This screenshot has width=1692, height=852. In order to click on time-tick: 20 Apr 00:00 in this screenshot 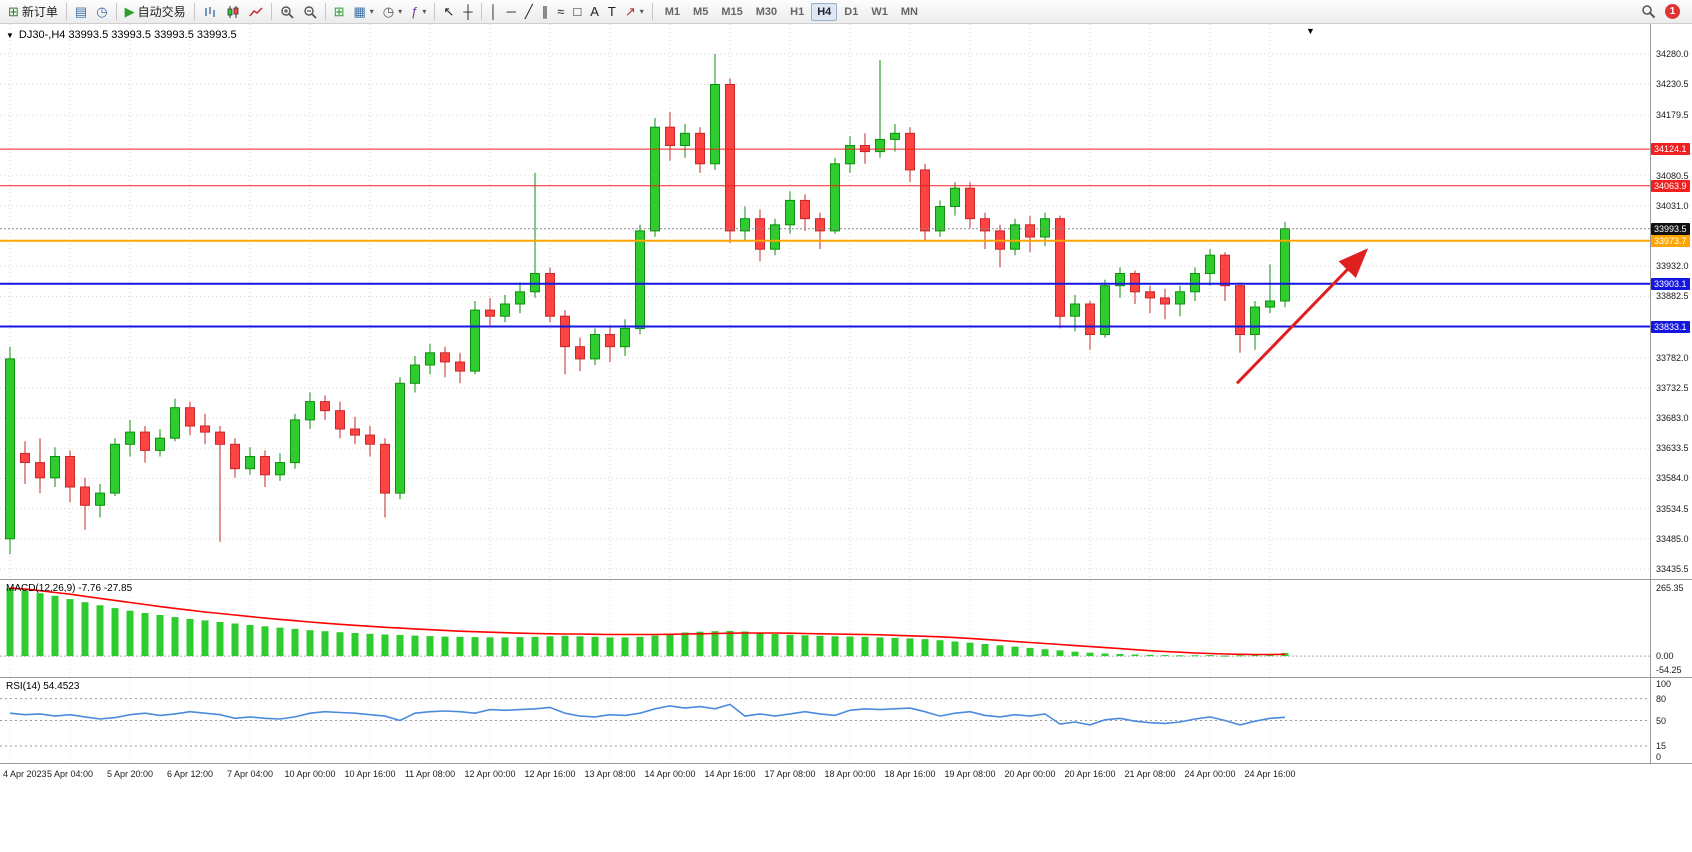, I will do `click(1030, 774)`.